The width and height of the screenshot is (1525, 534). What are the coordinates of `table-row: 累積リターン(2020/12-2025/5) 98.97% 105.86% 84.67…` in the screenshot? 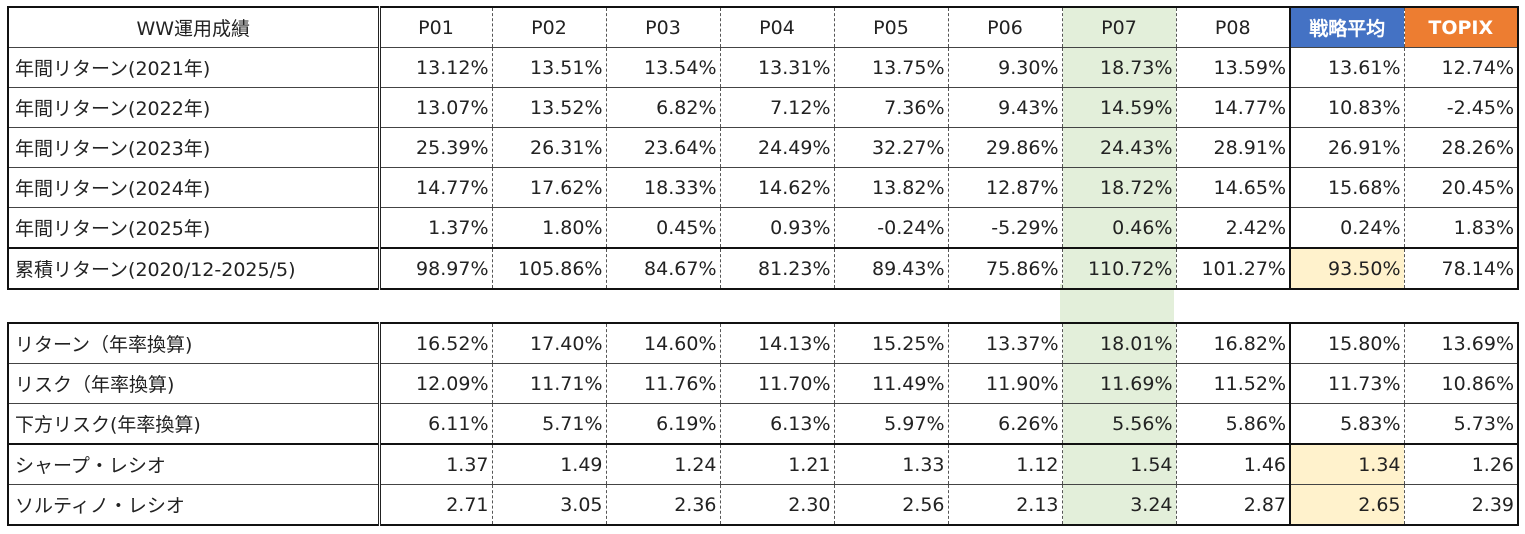 It's located at (763, 268).